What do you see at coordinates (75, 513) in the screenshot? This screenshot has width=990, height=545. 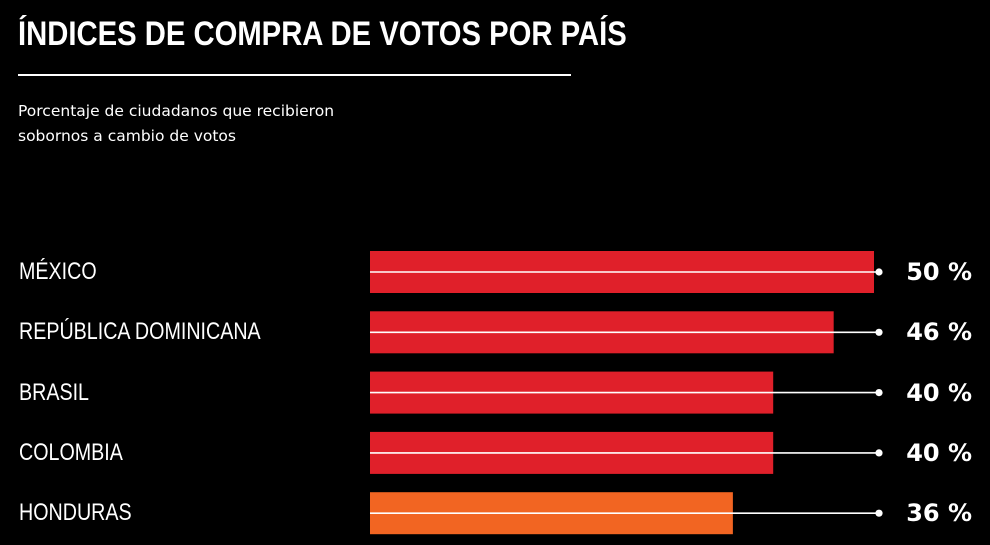 I see `category-label: HONDURAS` at bounding box center [75, 513].